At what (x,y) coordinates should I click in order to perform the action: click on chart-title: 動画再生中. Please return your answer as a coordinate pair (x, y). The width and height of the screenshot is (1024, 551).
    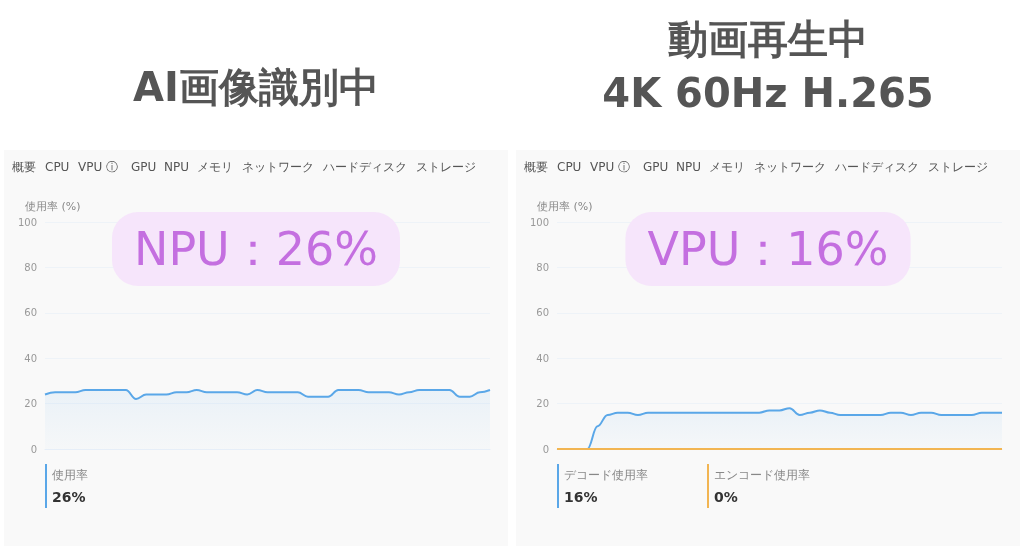
    Looking at the image, I should click on (768, 39).